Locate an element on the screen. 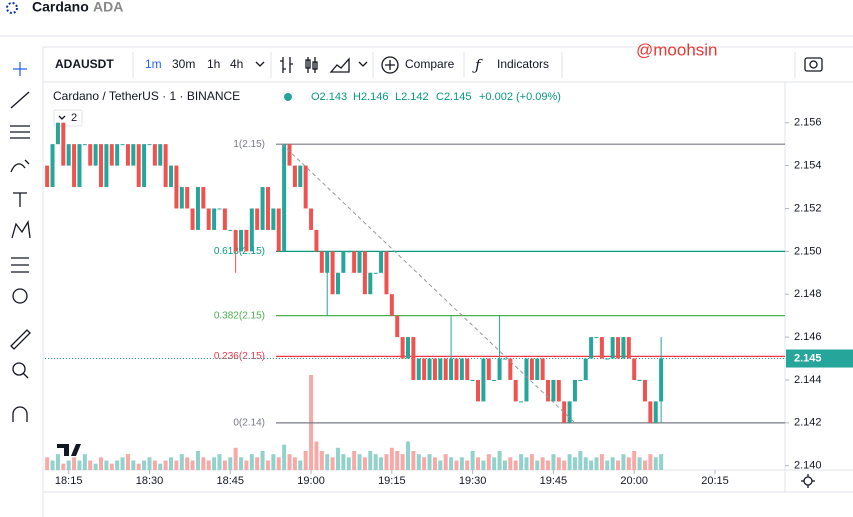 This screenshot has height=517, width=853. x-tick-label: 18:15 is located at coordinates (69, 481).